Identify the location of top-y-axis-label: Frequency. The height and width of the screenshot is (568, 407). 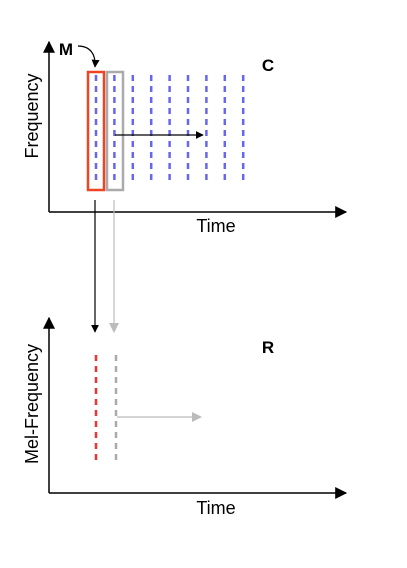
(32, 115).